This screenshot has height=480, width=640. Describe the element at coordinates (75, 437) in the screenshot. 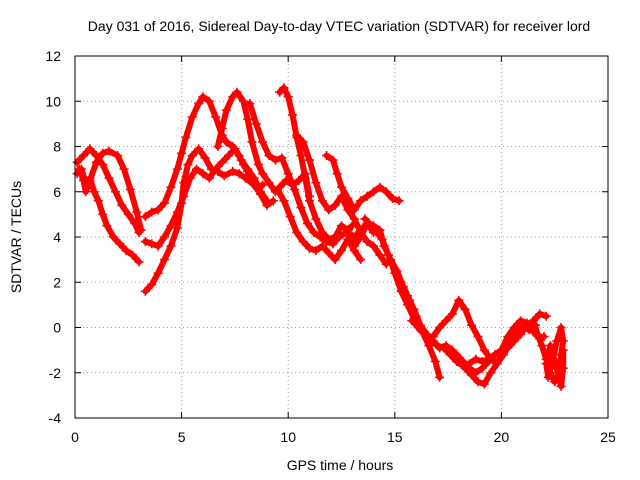

I see `x-tick-label: 0` at that location.